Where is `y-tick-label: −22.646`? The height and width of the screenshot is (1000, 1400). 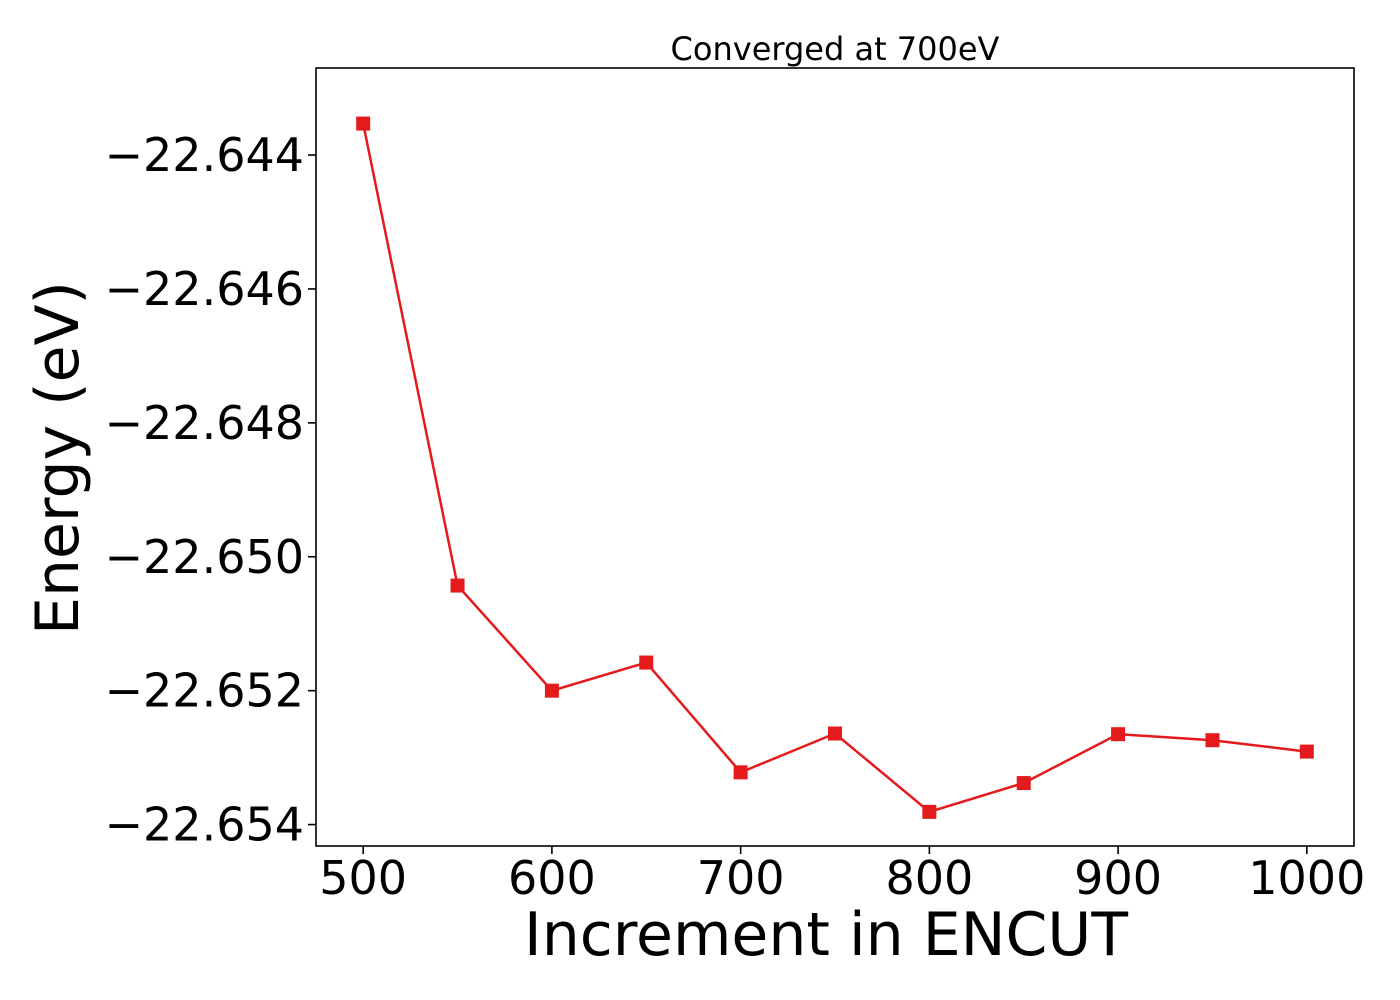 y-tick-label: −22.646 is located at coordinates (205, 289).